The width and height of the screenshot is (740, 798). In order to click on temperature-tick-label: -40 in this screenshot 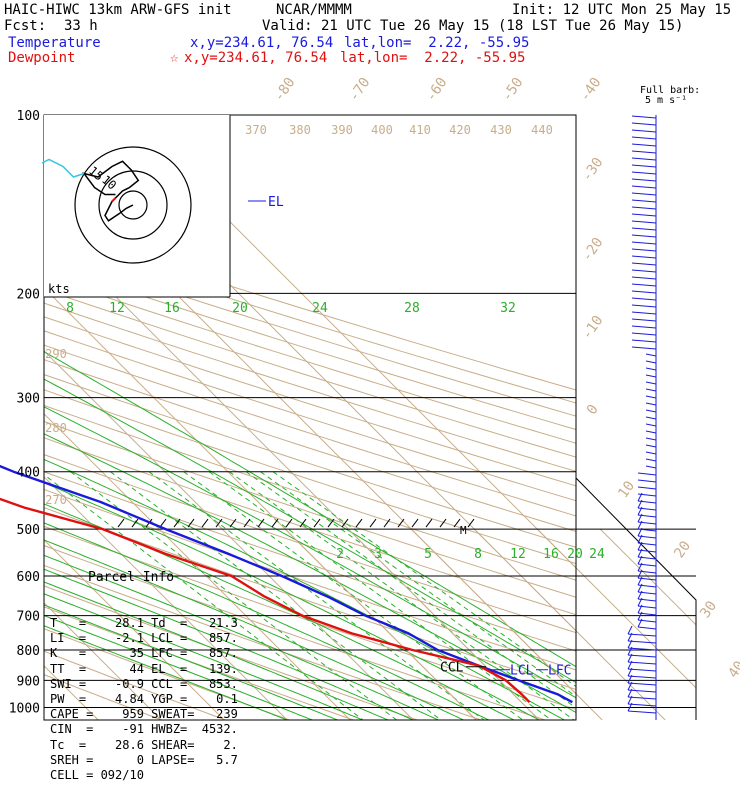, I will do `click(591, 90)`.